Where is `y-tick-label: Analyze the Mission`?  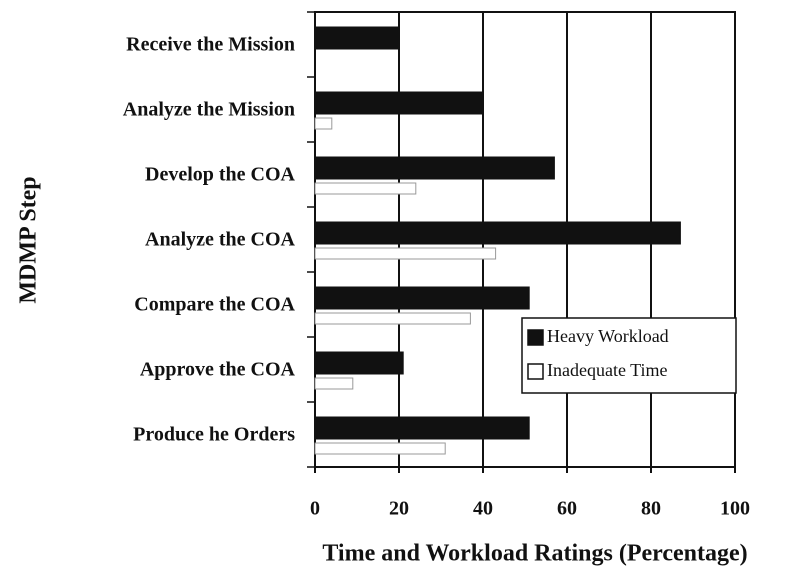 y-tick-label: Analyze the Mission is located at coordinates (209, 110).